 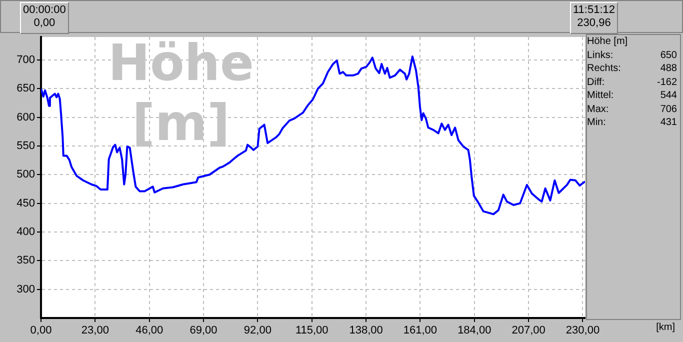 What do you see at coordinates (311, 330) in the screenshot?
I see `x-tick-label: 115,00` at bounding box center [311, 330].